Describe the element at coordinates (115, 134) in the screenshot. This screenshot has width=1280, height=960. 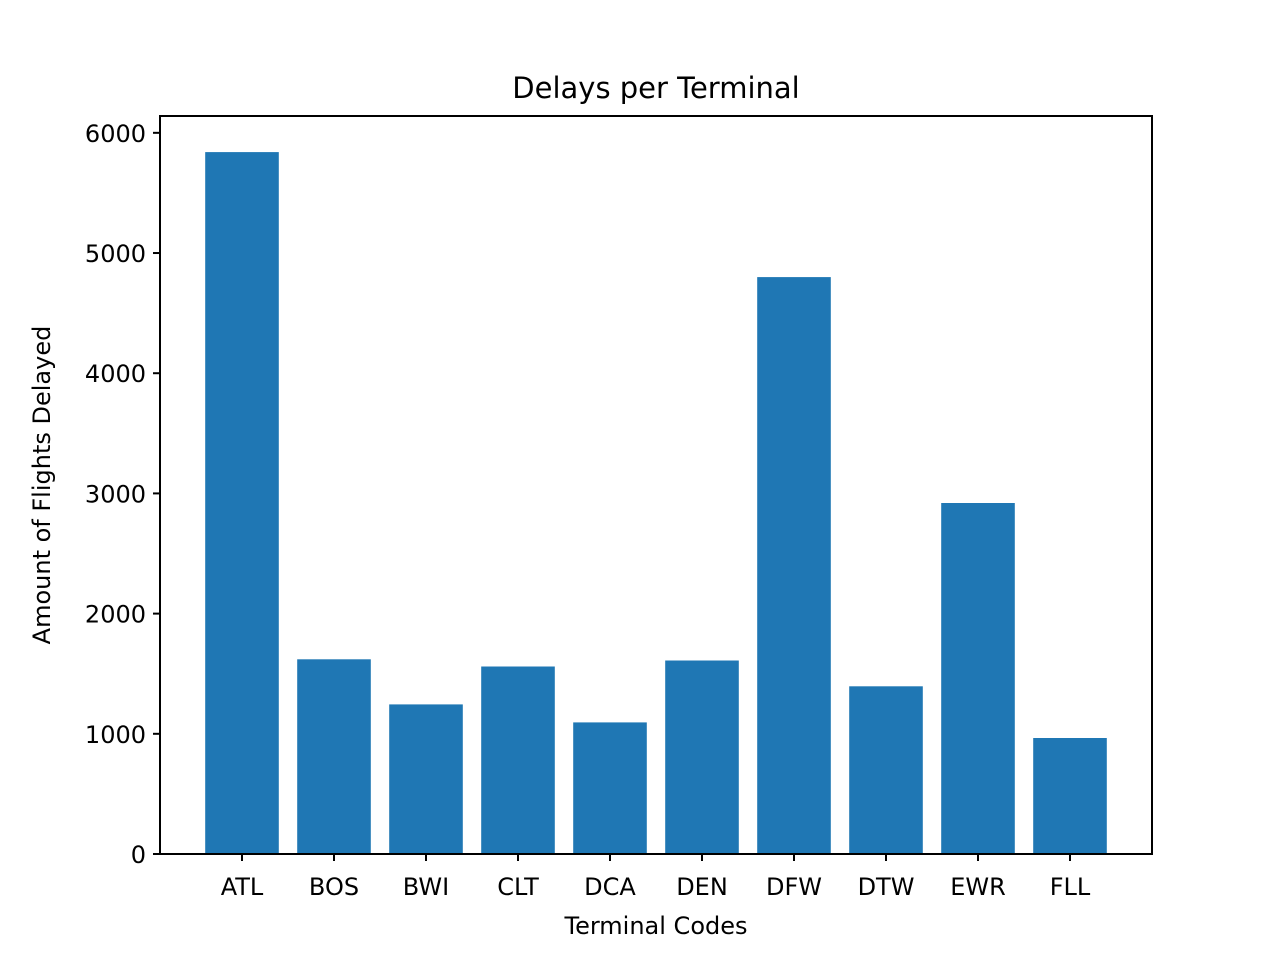
I see `y-tick-label-6000: 6000` at that location.